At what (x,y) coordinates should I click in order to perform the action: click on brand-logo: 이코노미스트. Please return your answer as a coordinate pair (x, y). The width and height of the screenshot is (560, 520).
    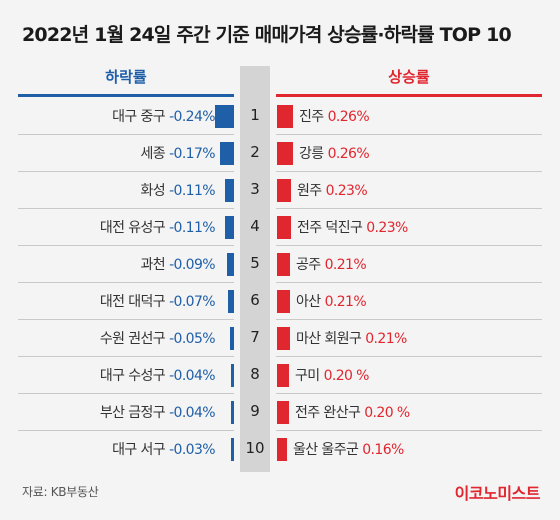
    Looking at the image, I should click on (497, 493).